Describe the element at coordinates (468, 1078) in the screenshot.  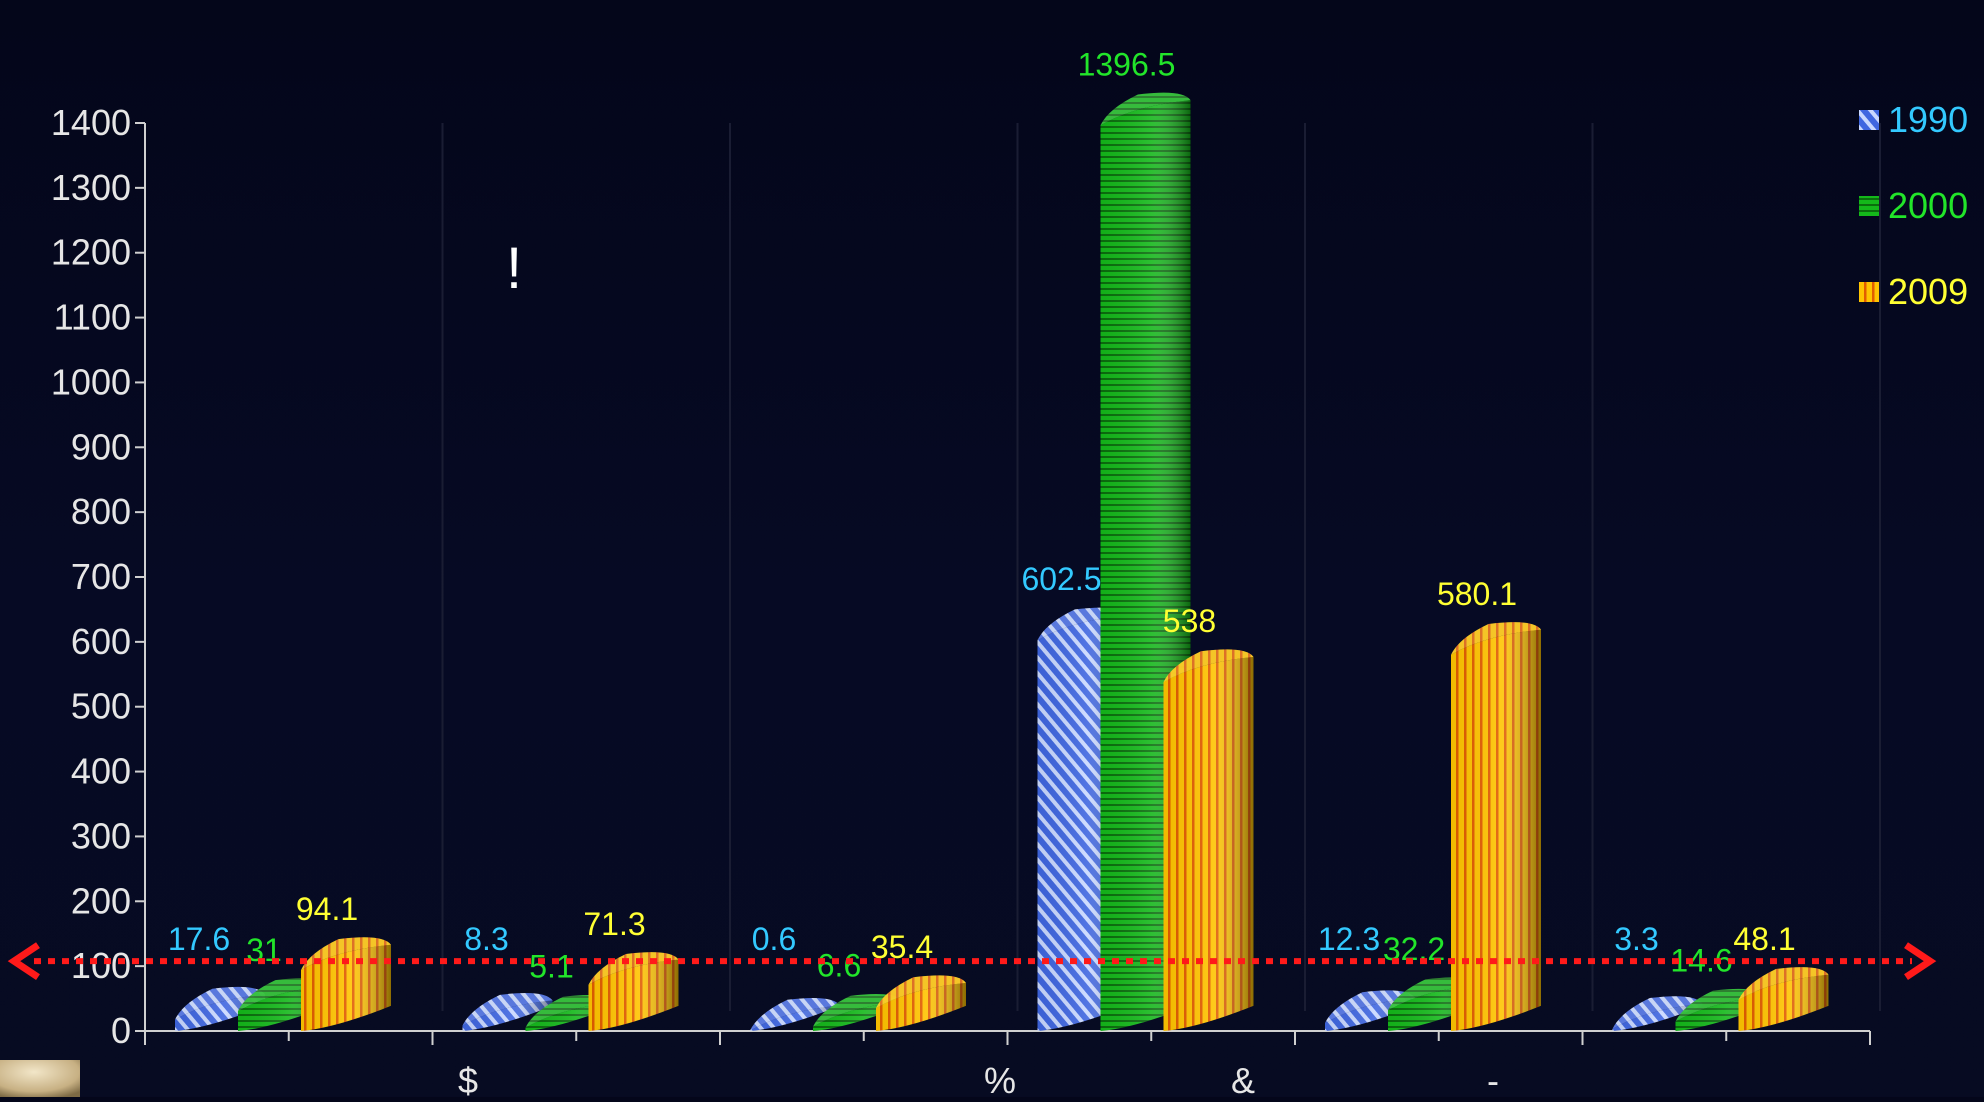
I see `x-category-label: $` at that location.